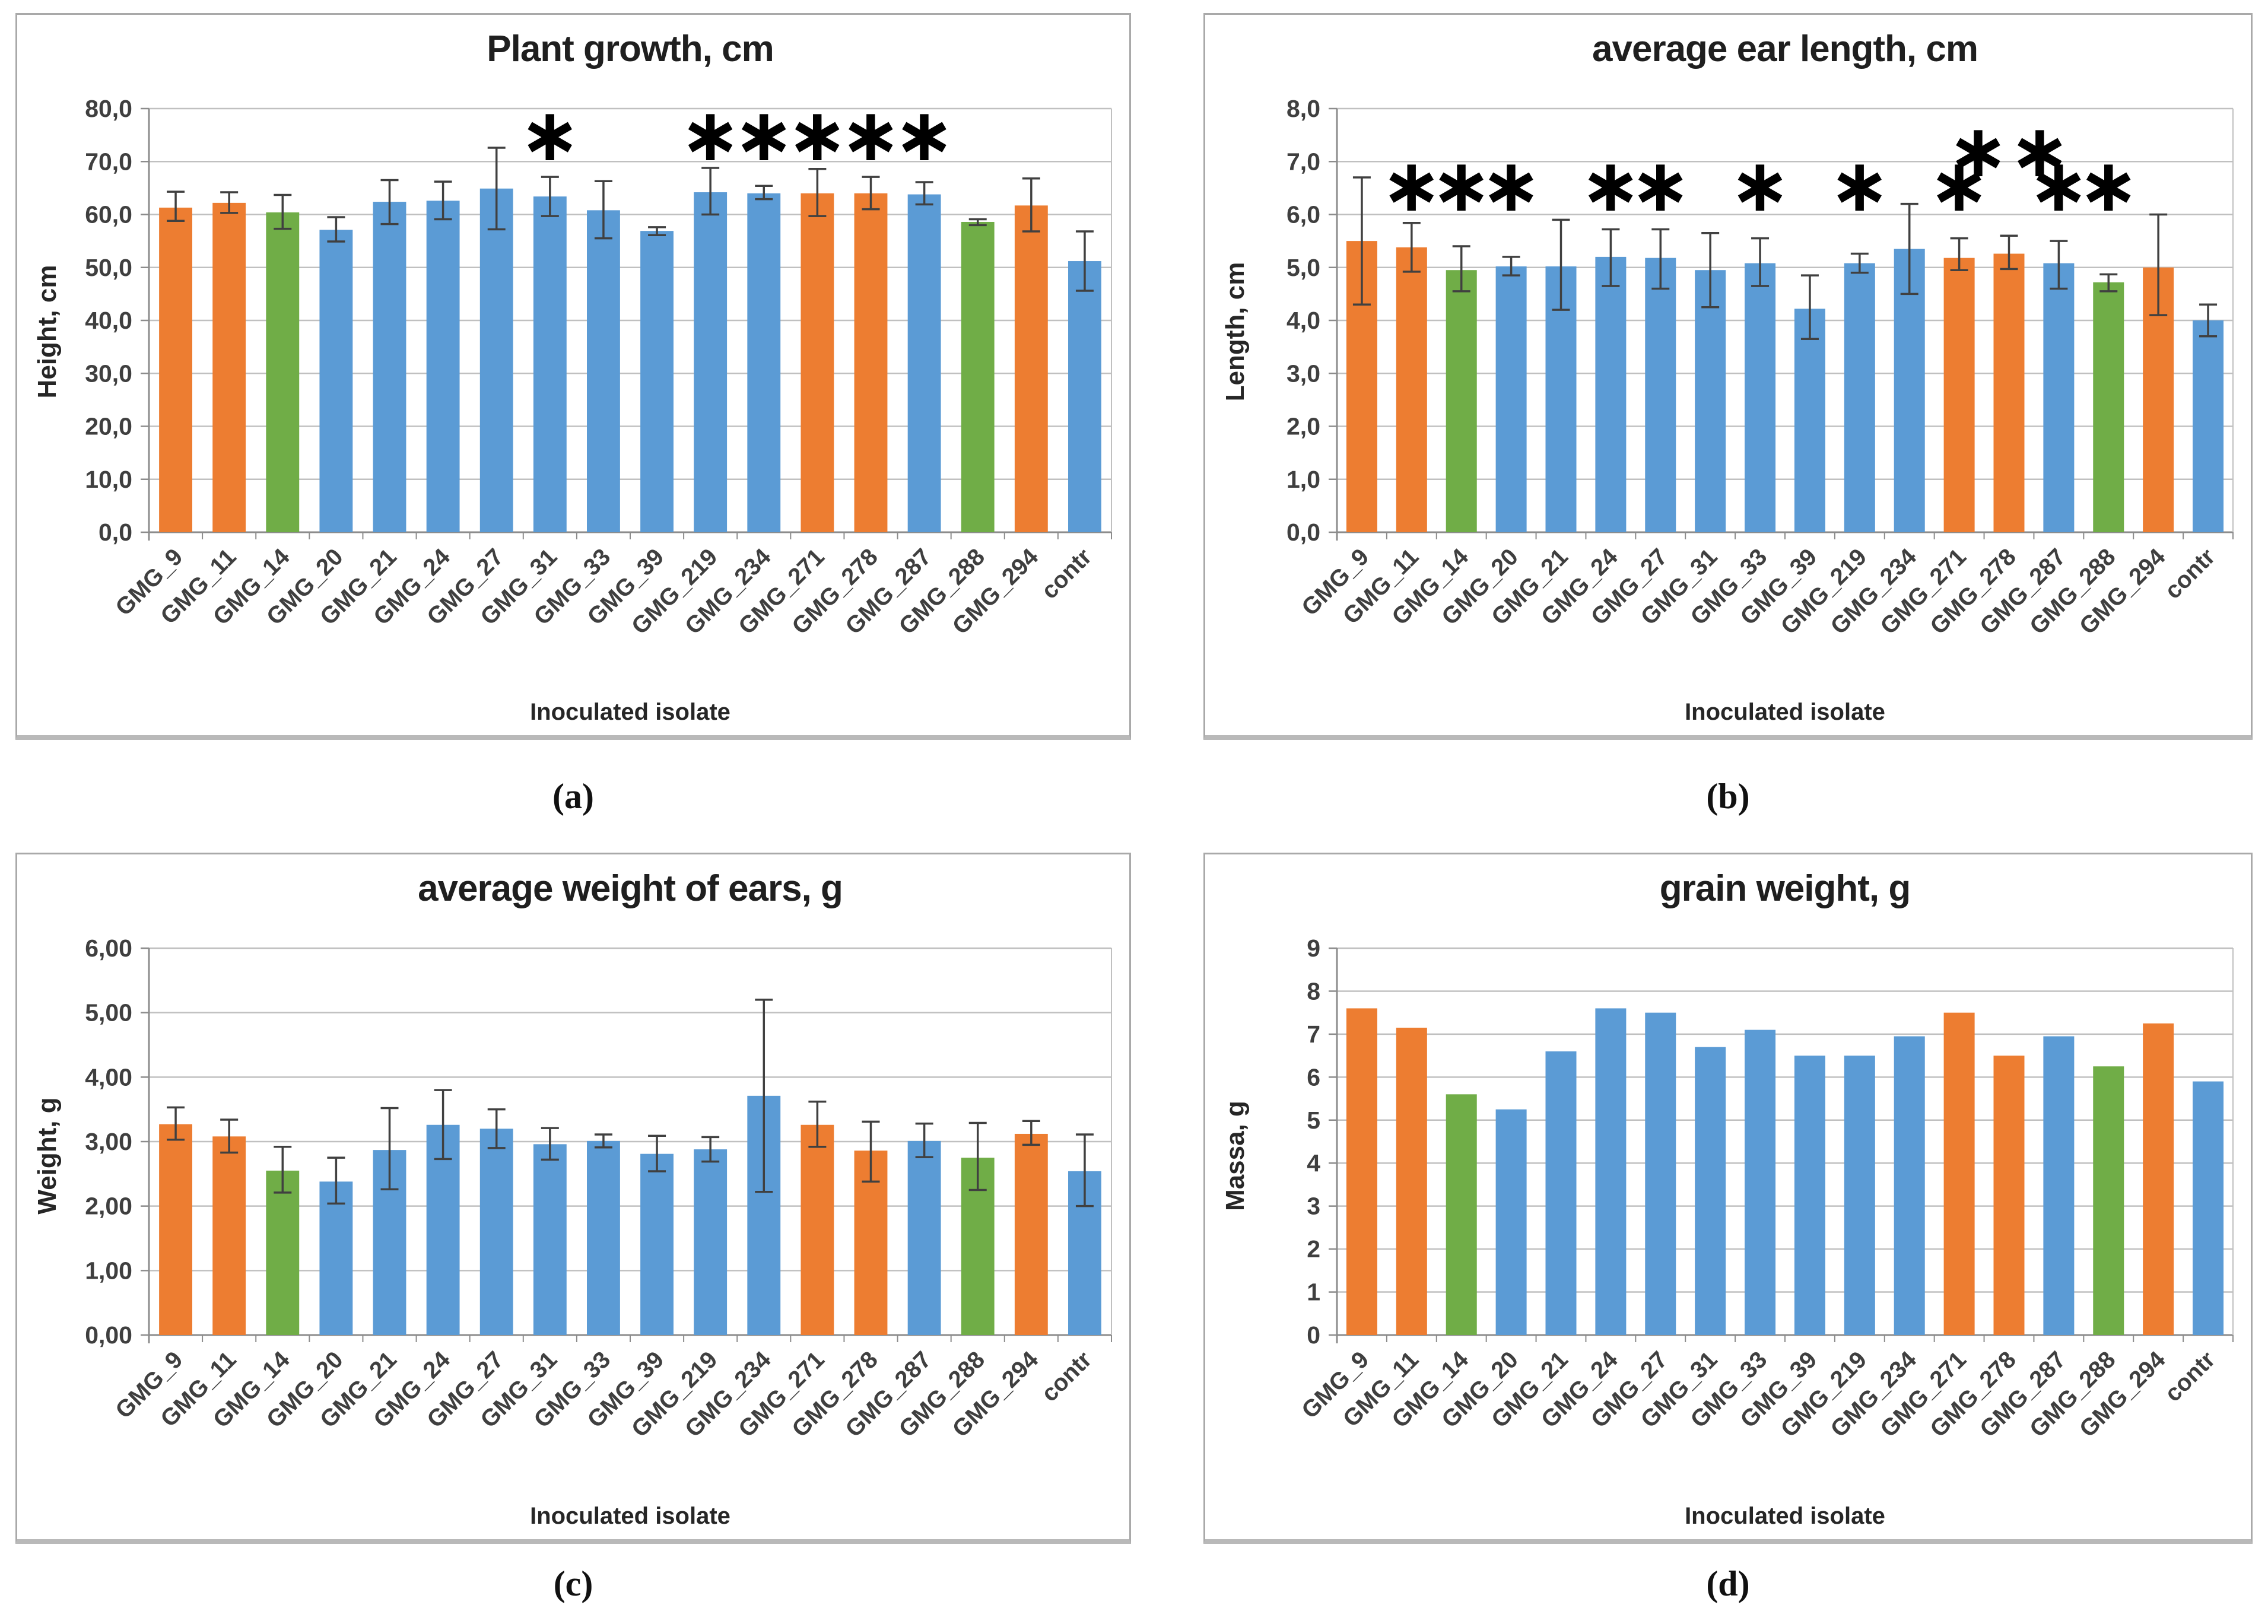  What do you see at coordinates (108, 214) in the screenshot?
I see `svg-text: 60,0` at bounding box center [108, 214].